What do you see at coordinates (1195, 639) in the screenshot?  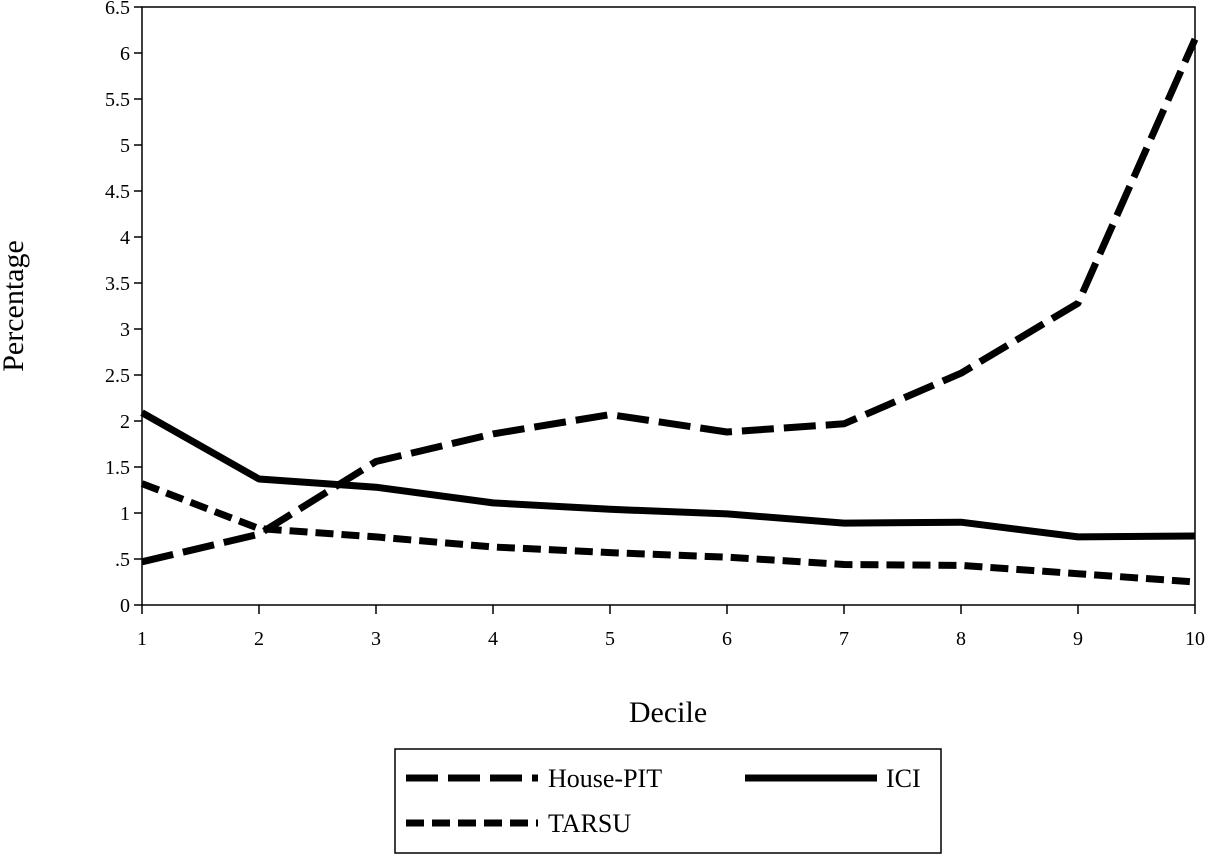 I see `x-tick-label: 10` at bounding box center [1195, 639].